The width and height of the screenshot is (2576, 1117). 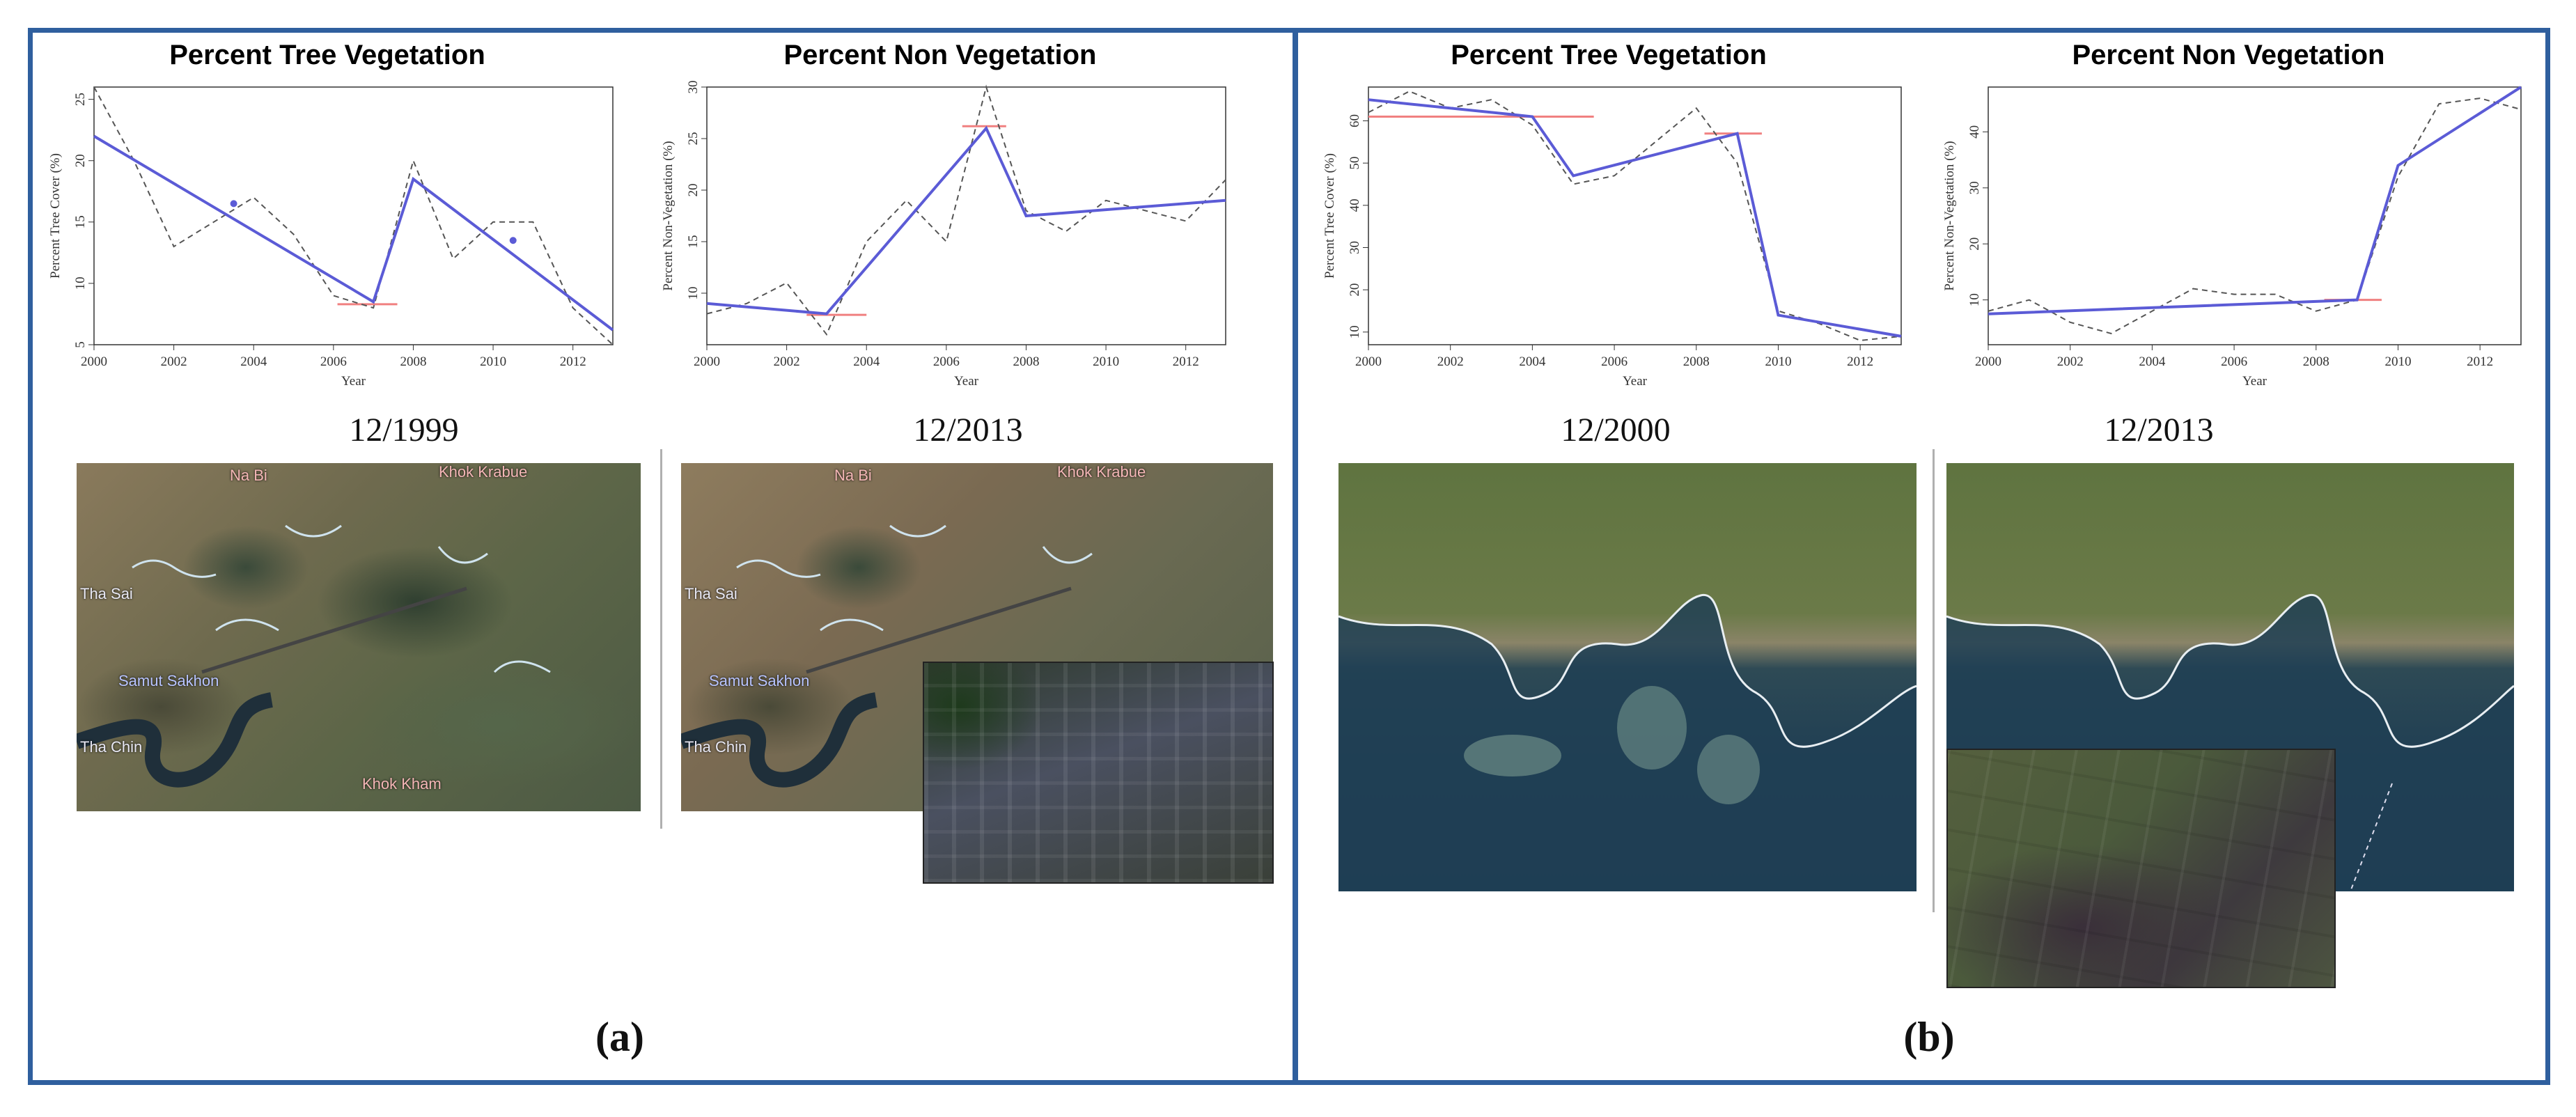 What do you see at coordinates (483, 472) in the screenshot?
I see `place-khok-krabue: Khok Krabue` at bounding box center [483, 472].